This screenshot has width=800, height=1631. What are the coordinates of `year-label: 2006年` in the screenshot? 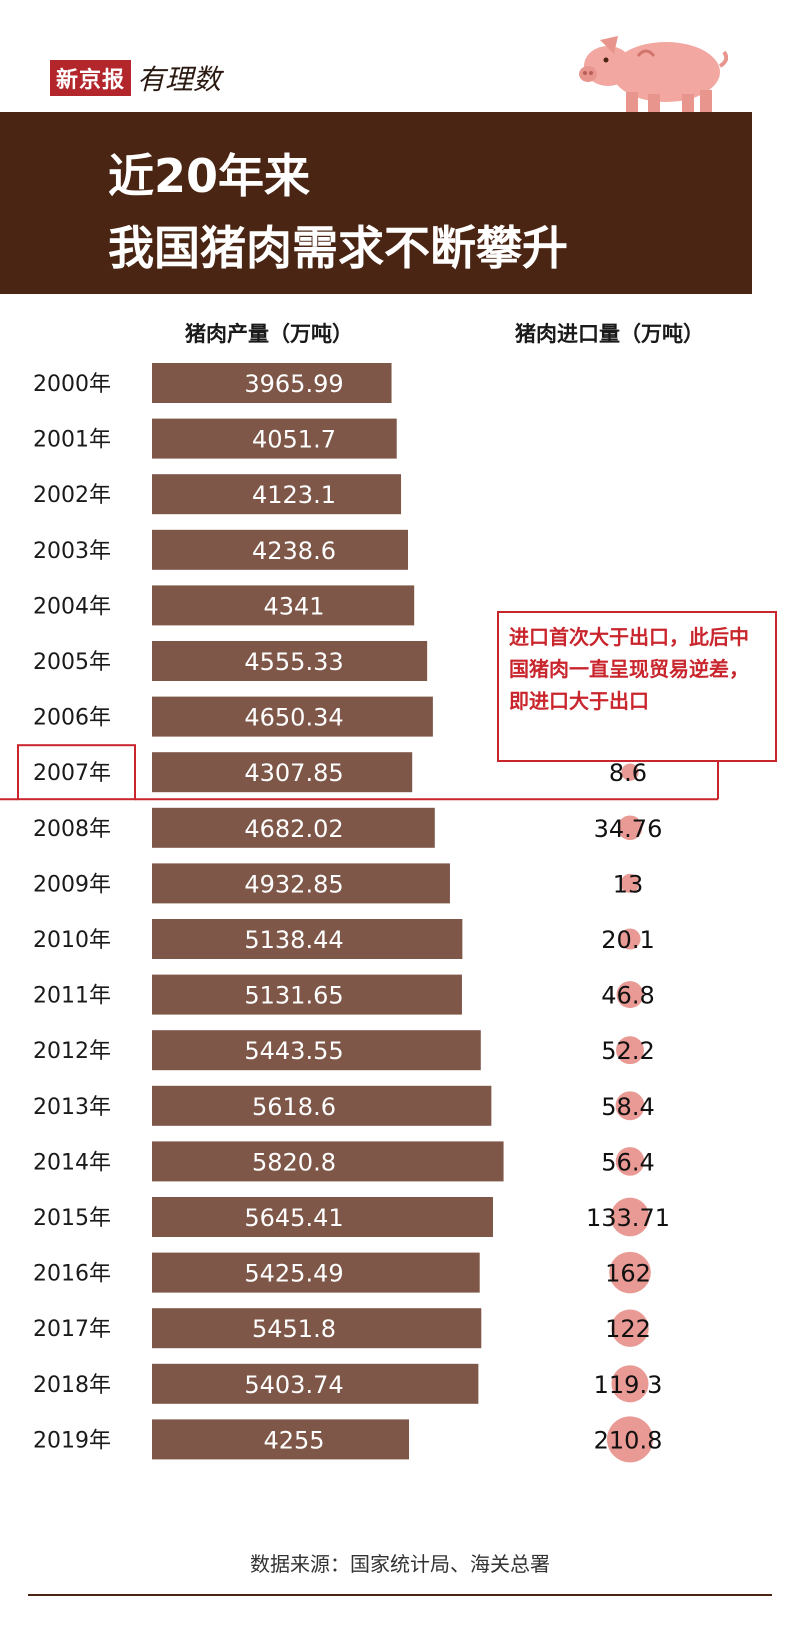 It's located at (72, 718).